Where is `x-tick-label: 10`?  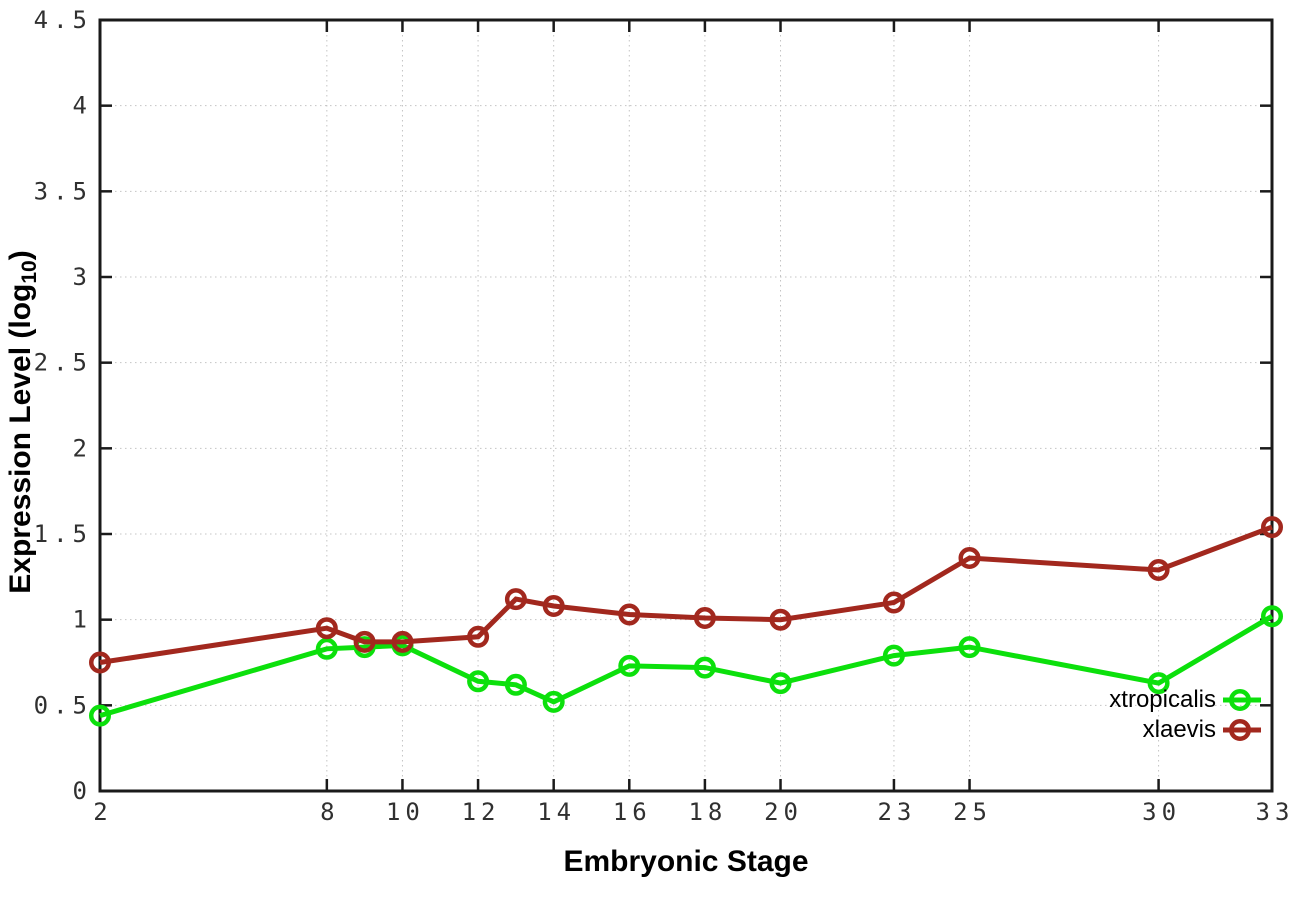 x-tick-label: 10 is located at coordinates (405, 812).